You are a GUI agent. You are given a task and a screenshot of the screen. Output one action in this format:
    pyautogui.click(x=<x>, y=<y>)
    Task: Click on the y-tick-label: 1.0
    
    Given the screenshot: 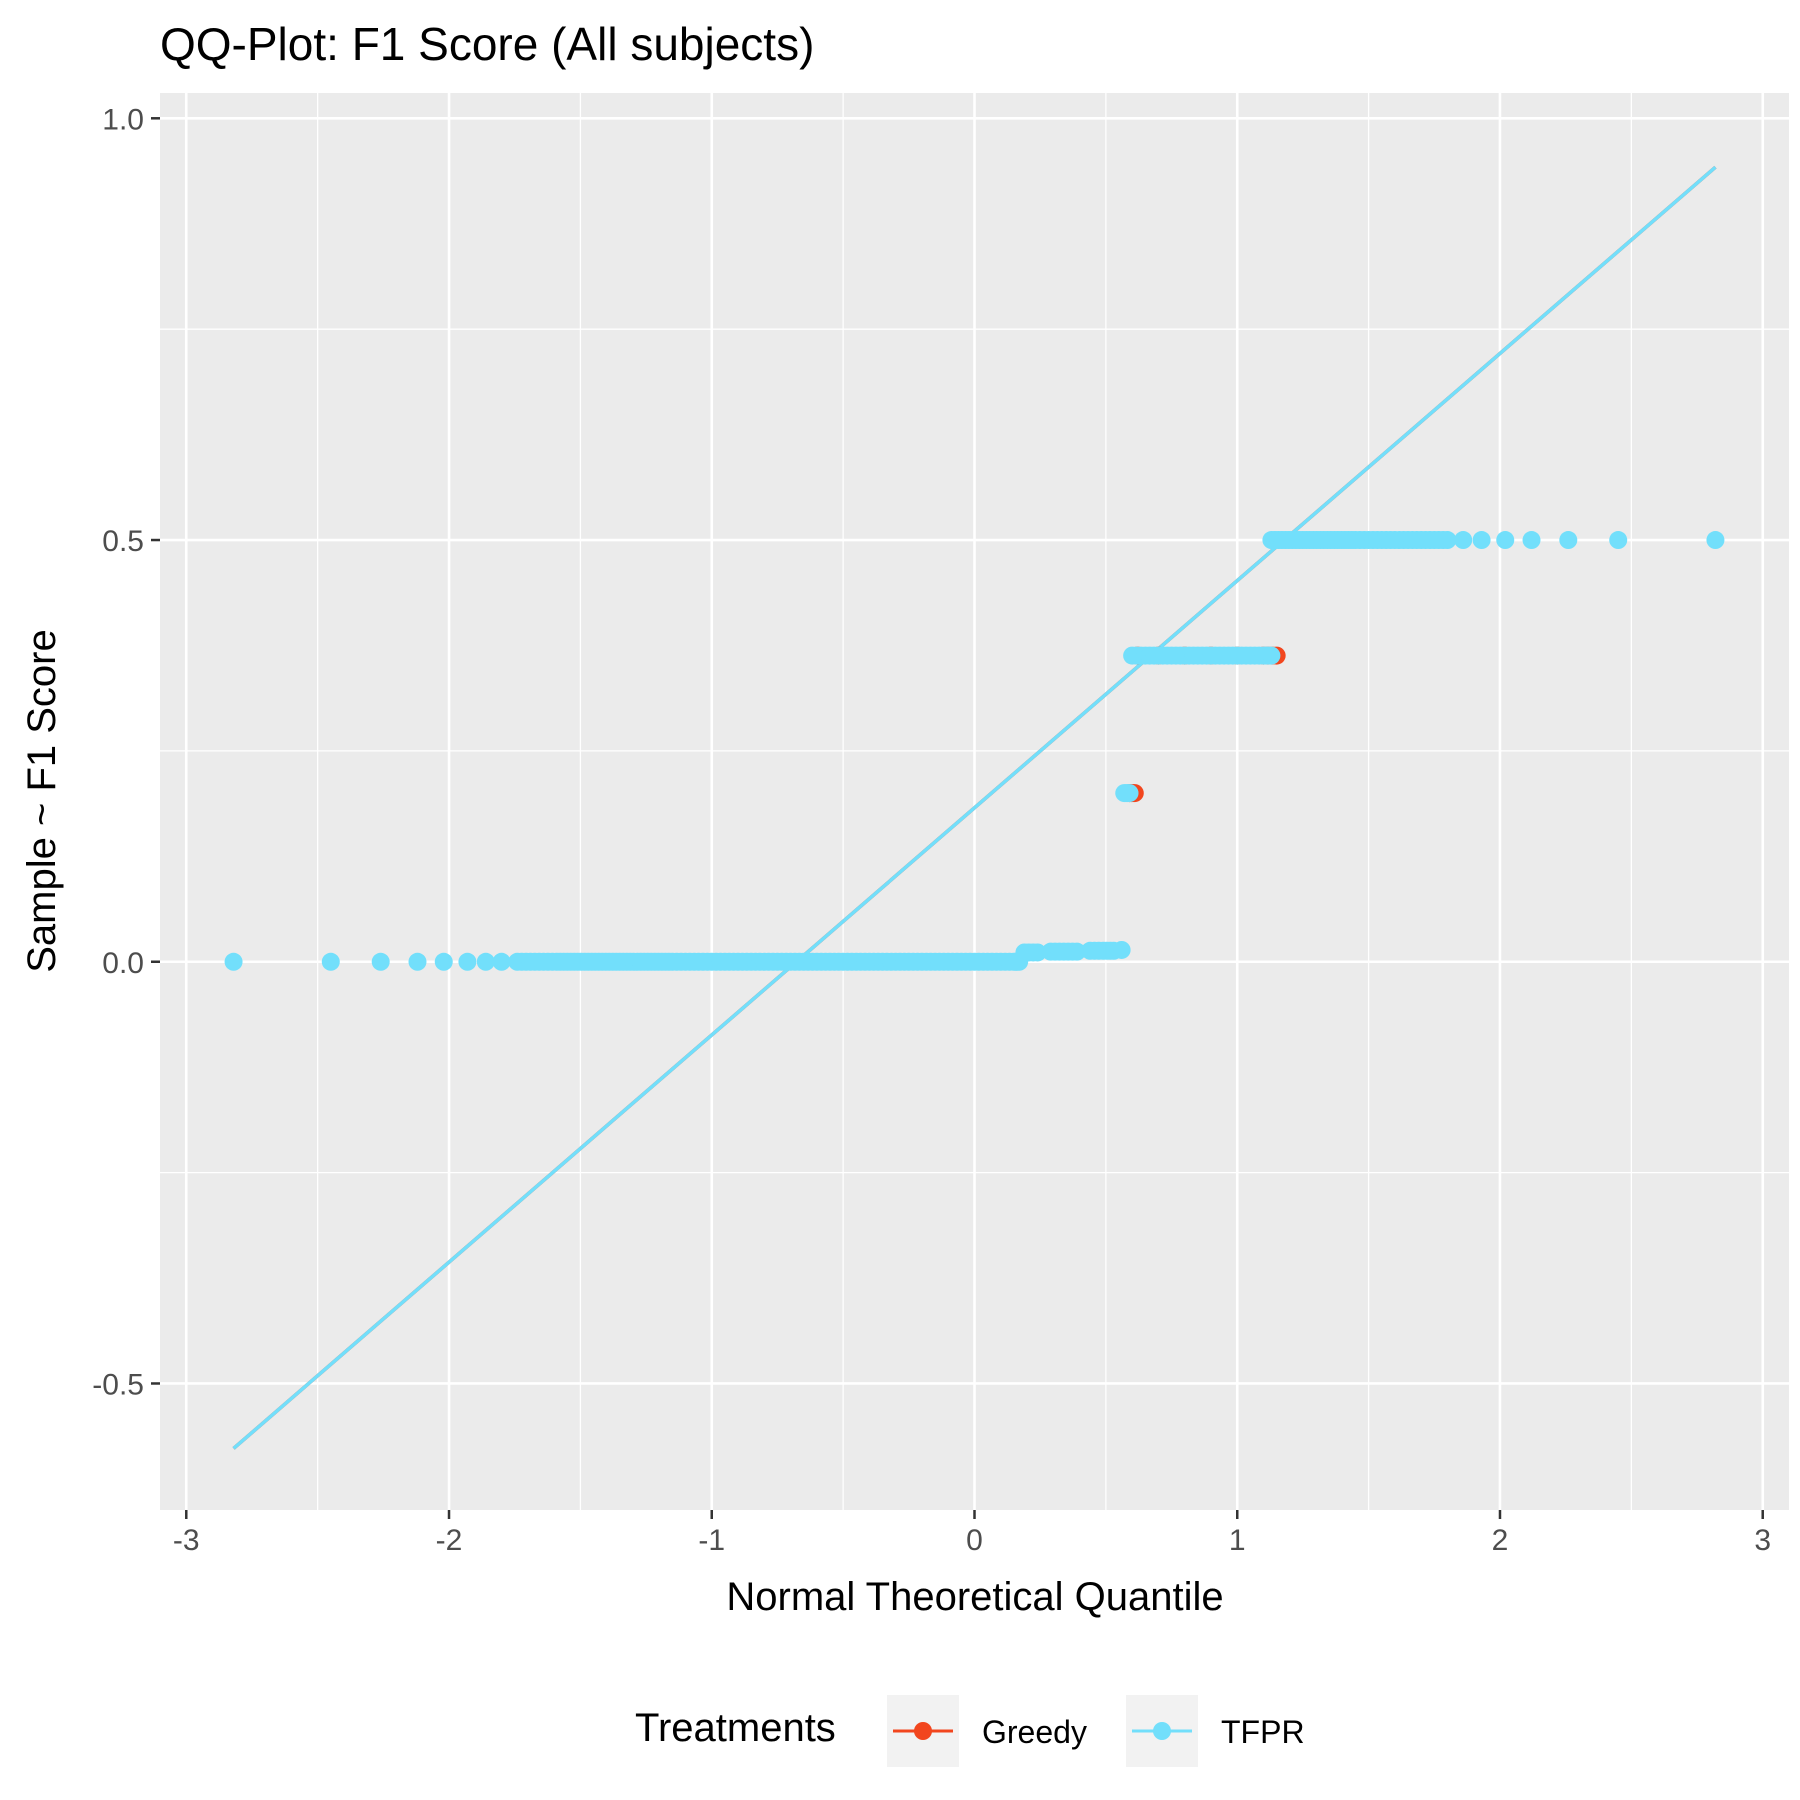 What is the action you would take?
    pyautogui.click(x=123, y=119)
    